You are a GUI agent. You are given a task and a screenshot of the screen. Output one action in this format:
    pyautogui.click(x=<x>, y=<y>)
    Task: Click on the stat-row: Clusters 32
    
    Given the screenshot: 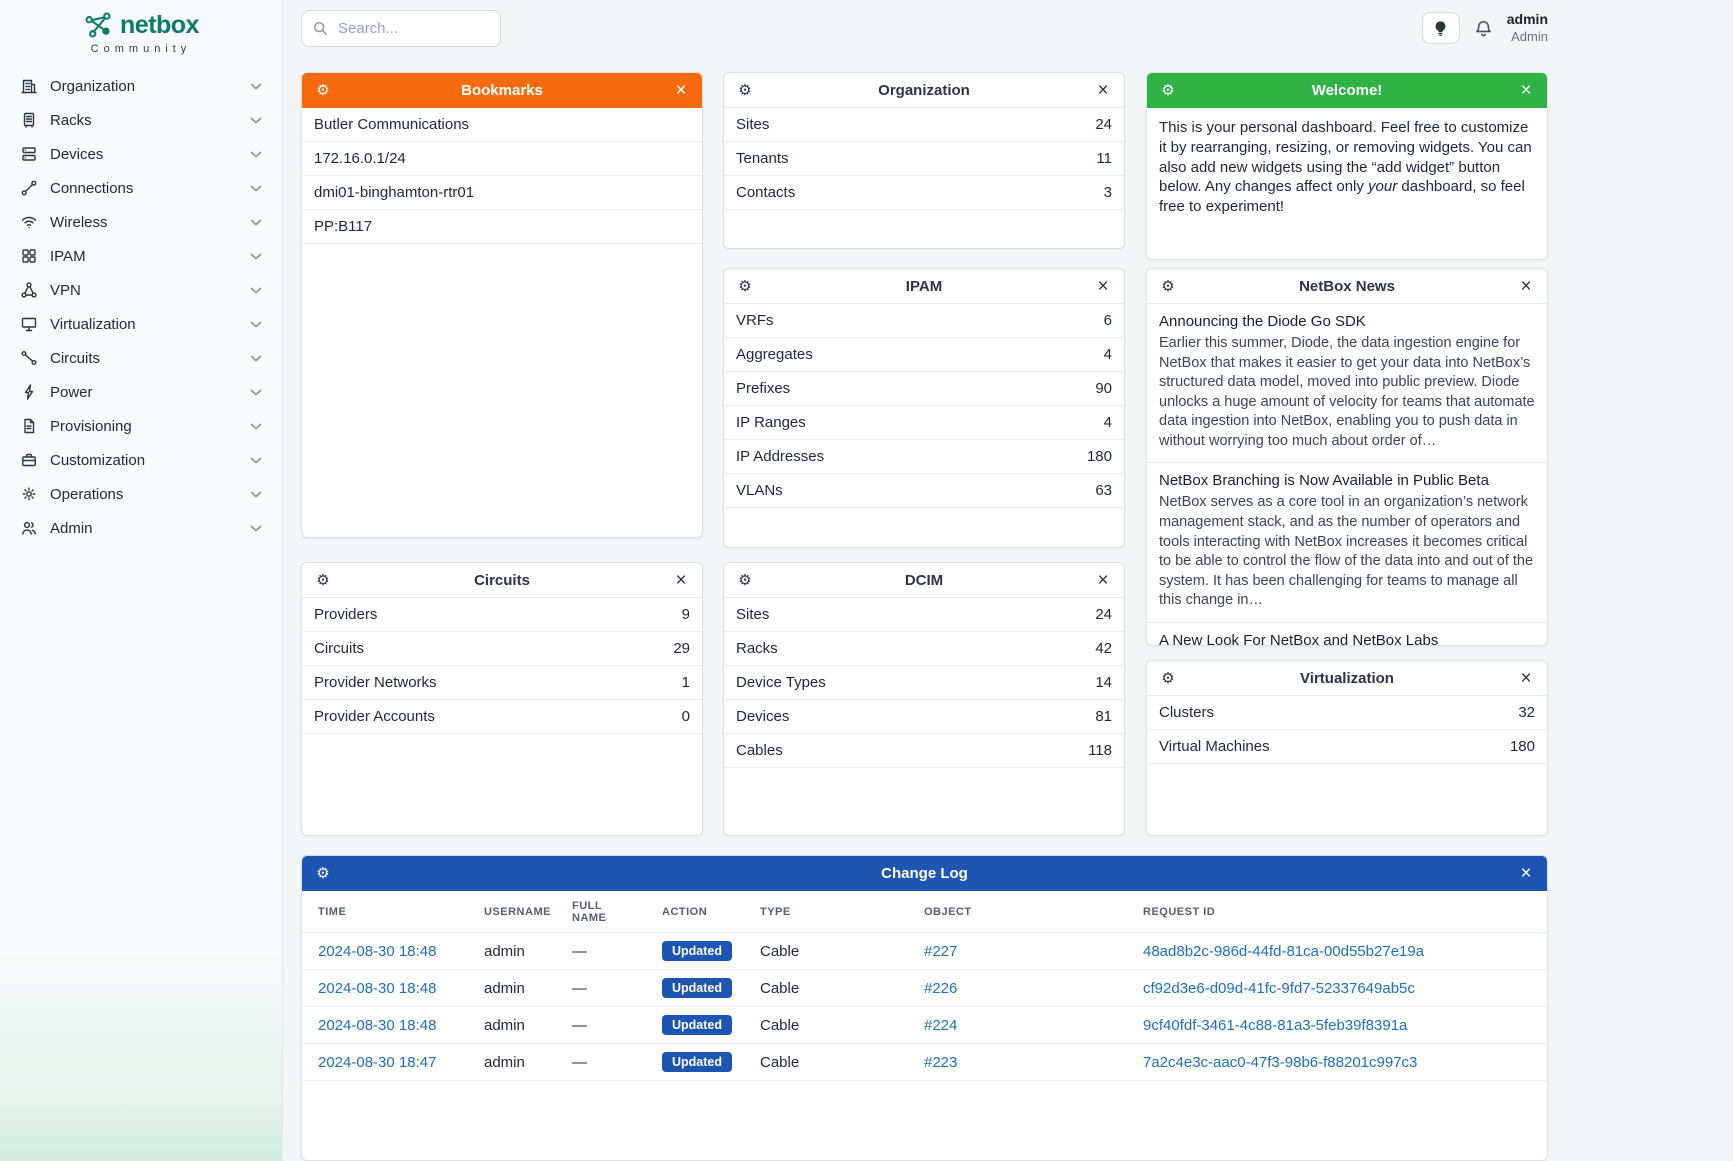 What is the action you would take?
    pyautogui.click(x=1347, y=713)
    